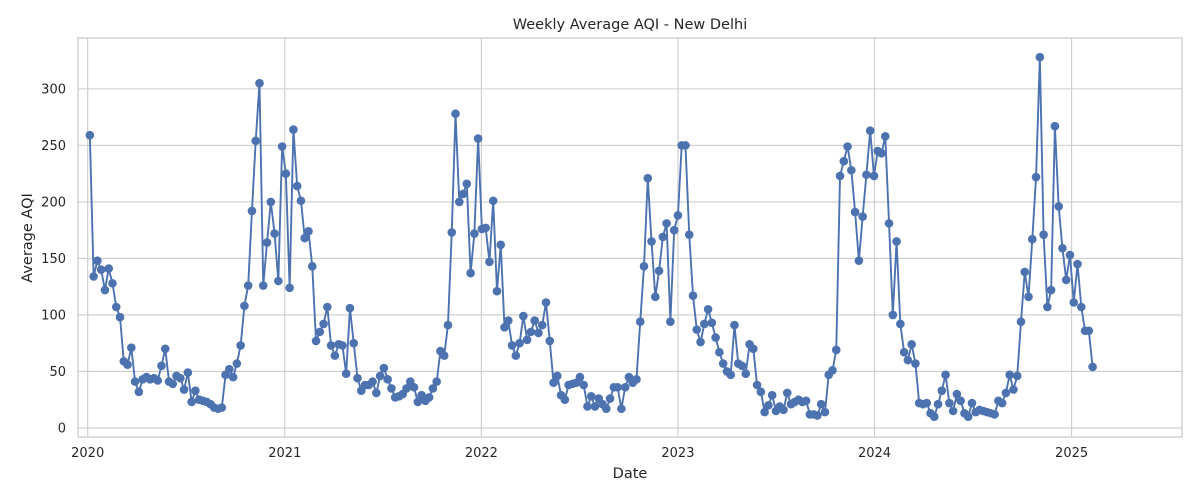 Image resolution: width=1200 pixels, height=500 pixels. What do you see at coordinates (53, 202) in the screenshot?
I see `y-tick-label: 200` at bounding box center [53, 202].